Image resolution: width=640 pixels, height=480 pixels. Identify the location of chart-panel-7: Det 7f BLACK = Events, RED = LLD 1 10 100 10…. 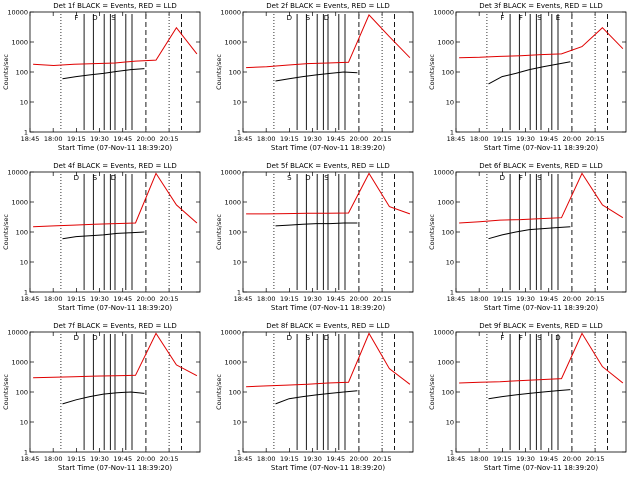
(101, 397).